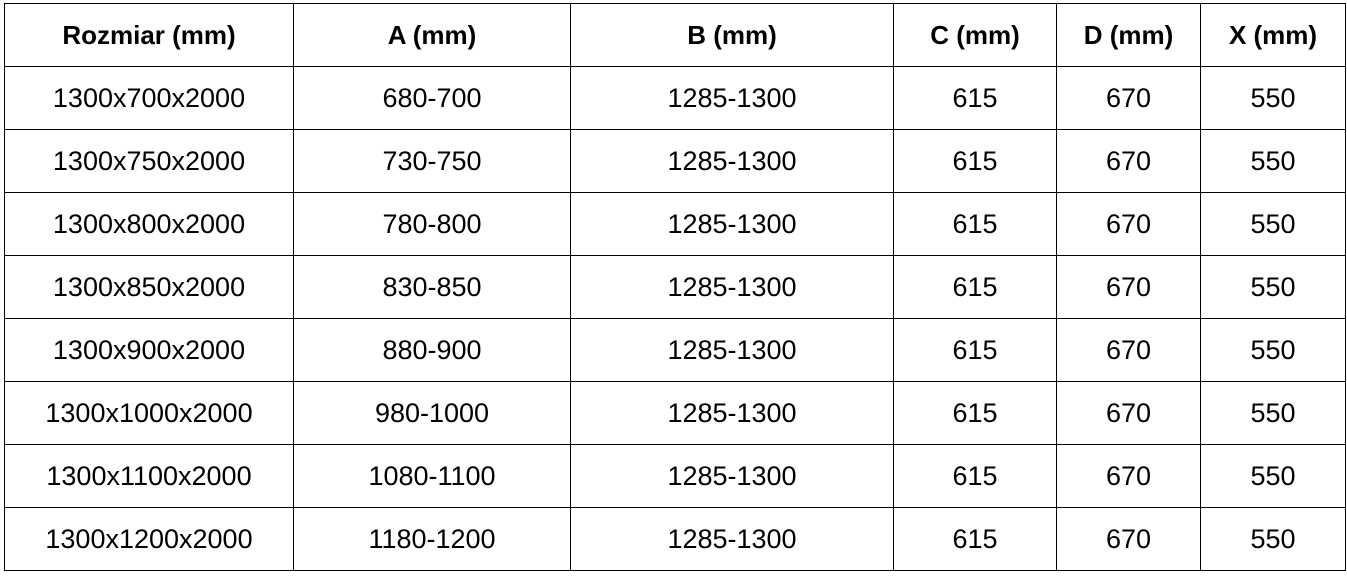  I want to click on cell-size: 1300x1200x2000, so click(149, 539).